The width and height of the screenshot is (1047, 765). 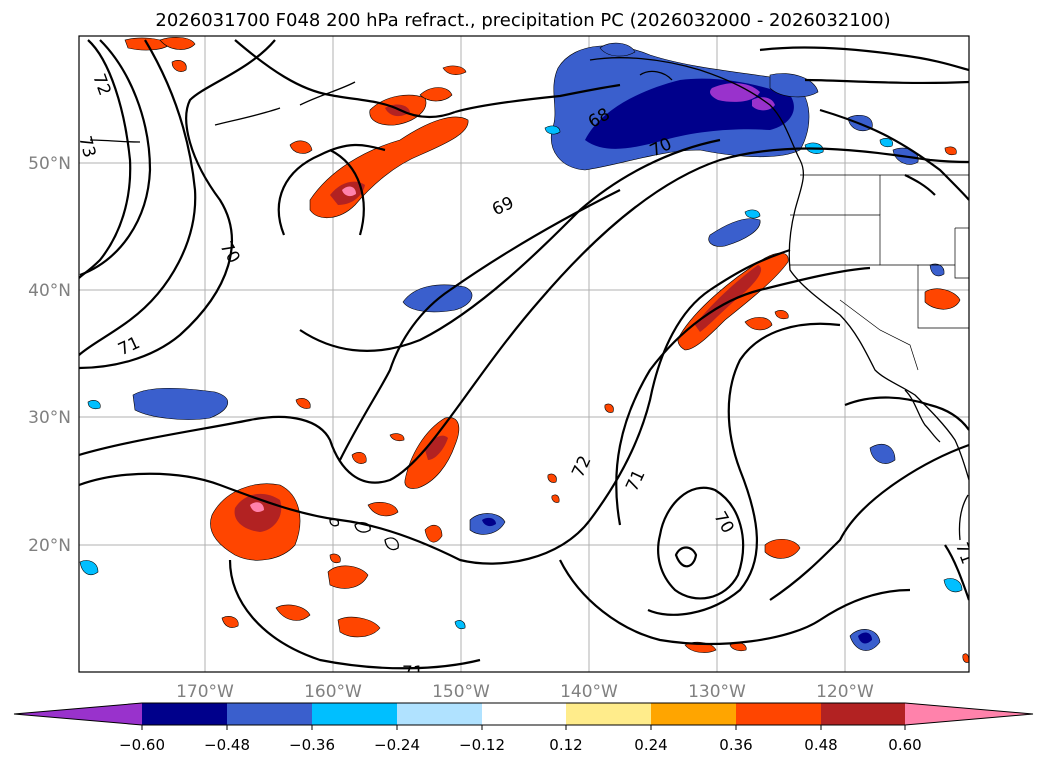 What do you see at coordinates (49, 164) in the screenshot?
I see `lat-label: 50°N` at bounding box center [49, 164].